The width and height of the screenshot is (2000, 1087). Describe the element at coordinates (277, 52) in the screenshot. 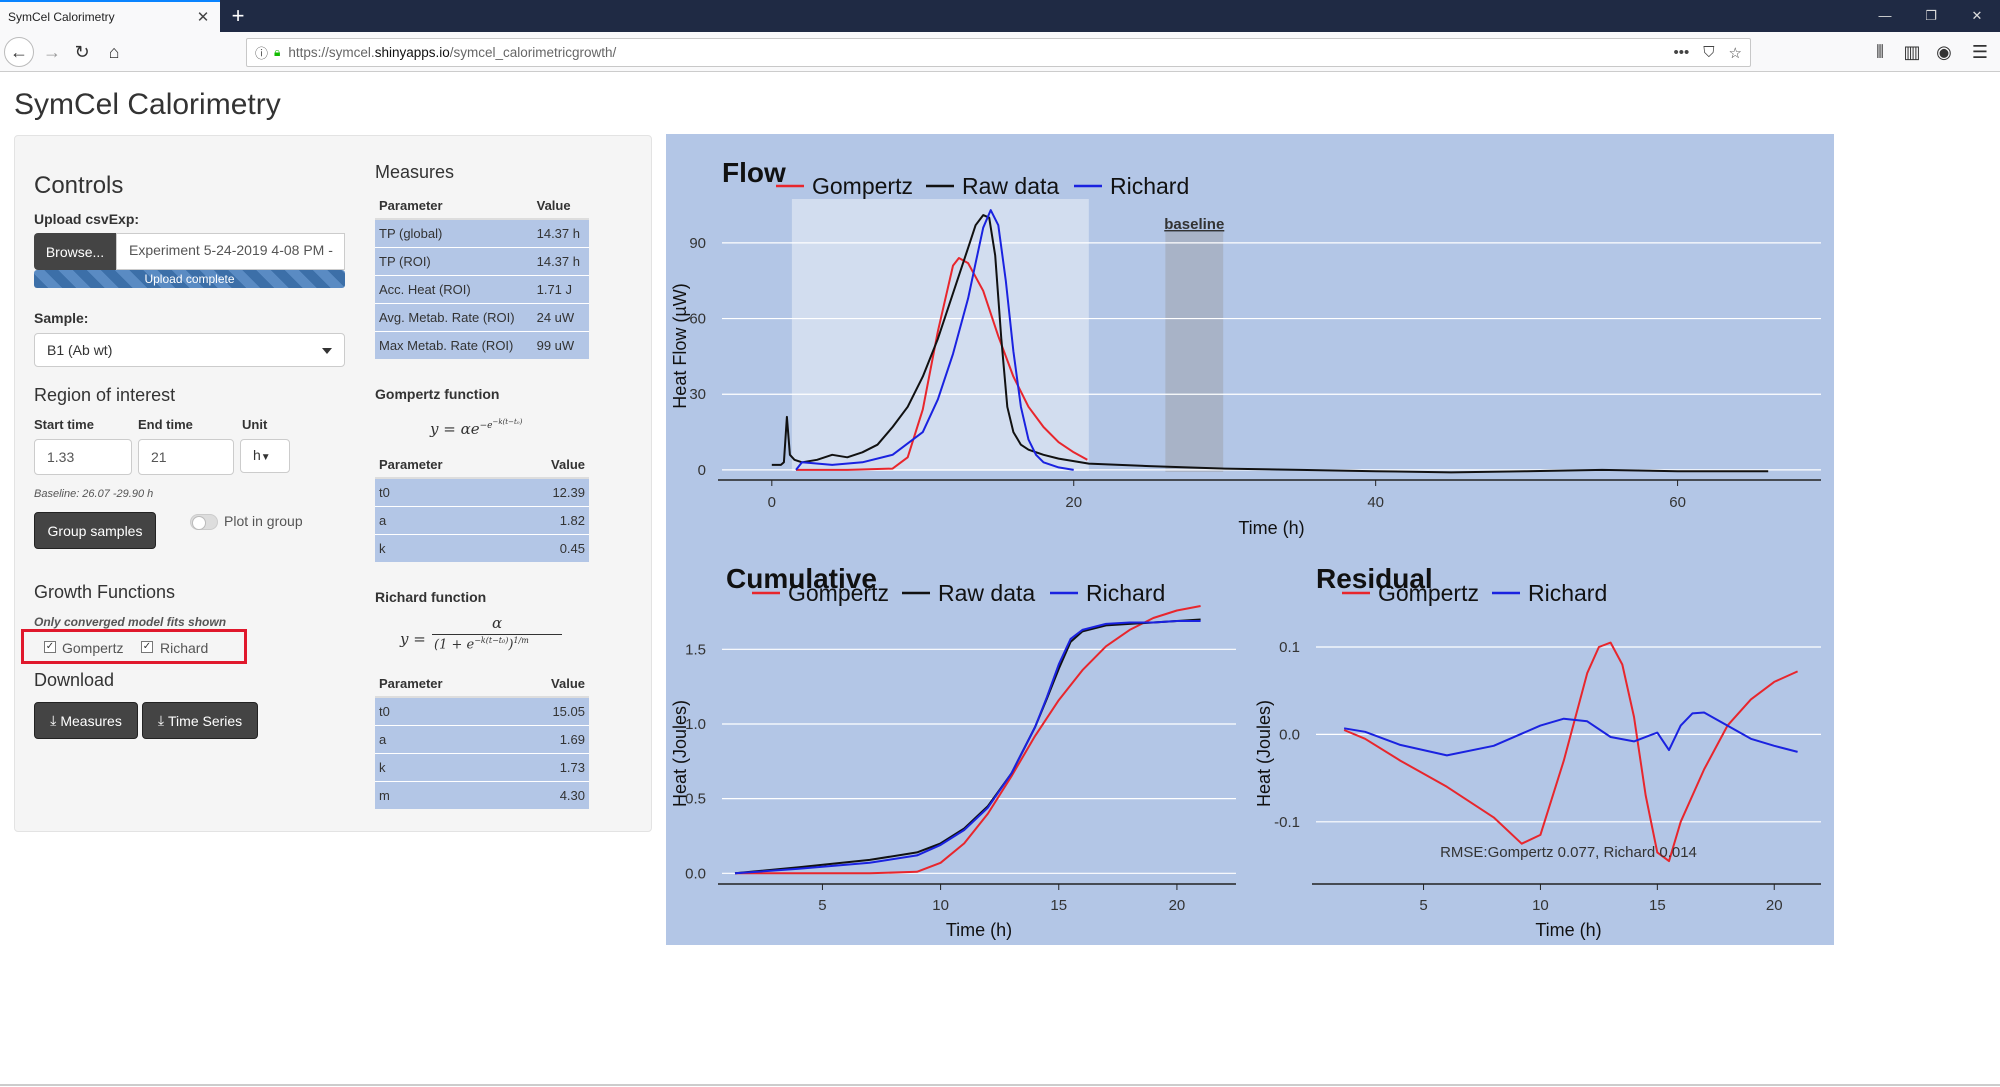

I see `lock-icon: 🔒︎` at that location.